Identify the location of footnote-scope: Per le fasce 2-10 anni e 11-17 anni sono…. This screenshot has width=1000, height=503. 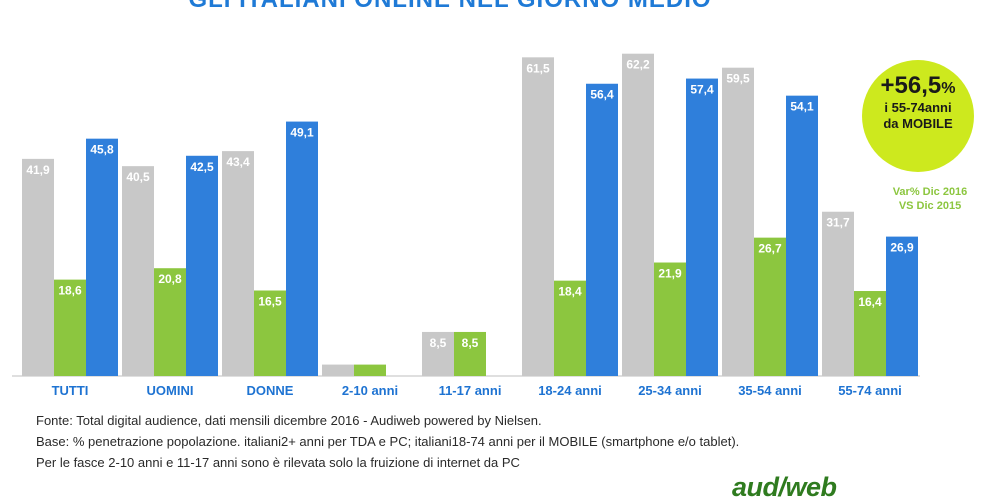
(278, 462).